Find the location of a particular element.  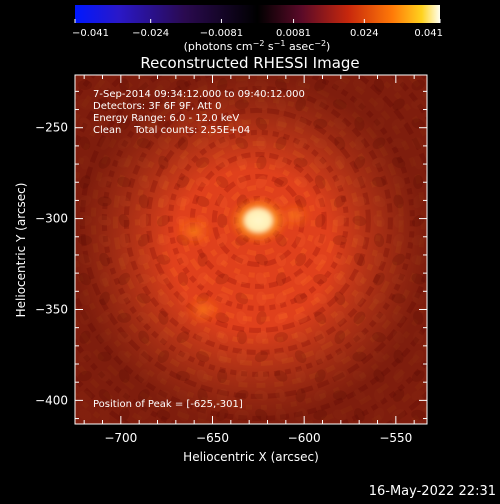

y-axis-label: Heliocentric Y (arcsec) is located at coordinates (21, 250).